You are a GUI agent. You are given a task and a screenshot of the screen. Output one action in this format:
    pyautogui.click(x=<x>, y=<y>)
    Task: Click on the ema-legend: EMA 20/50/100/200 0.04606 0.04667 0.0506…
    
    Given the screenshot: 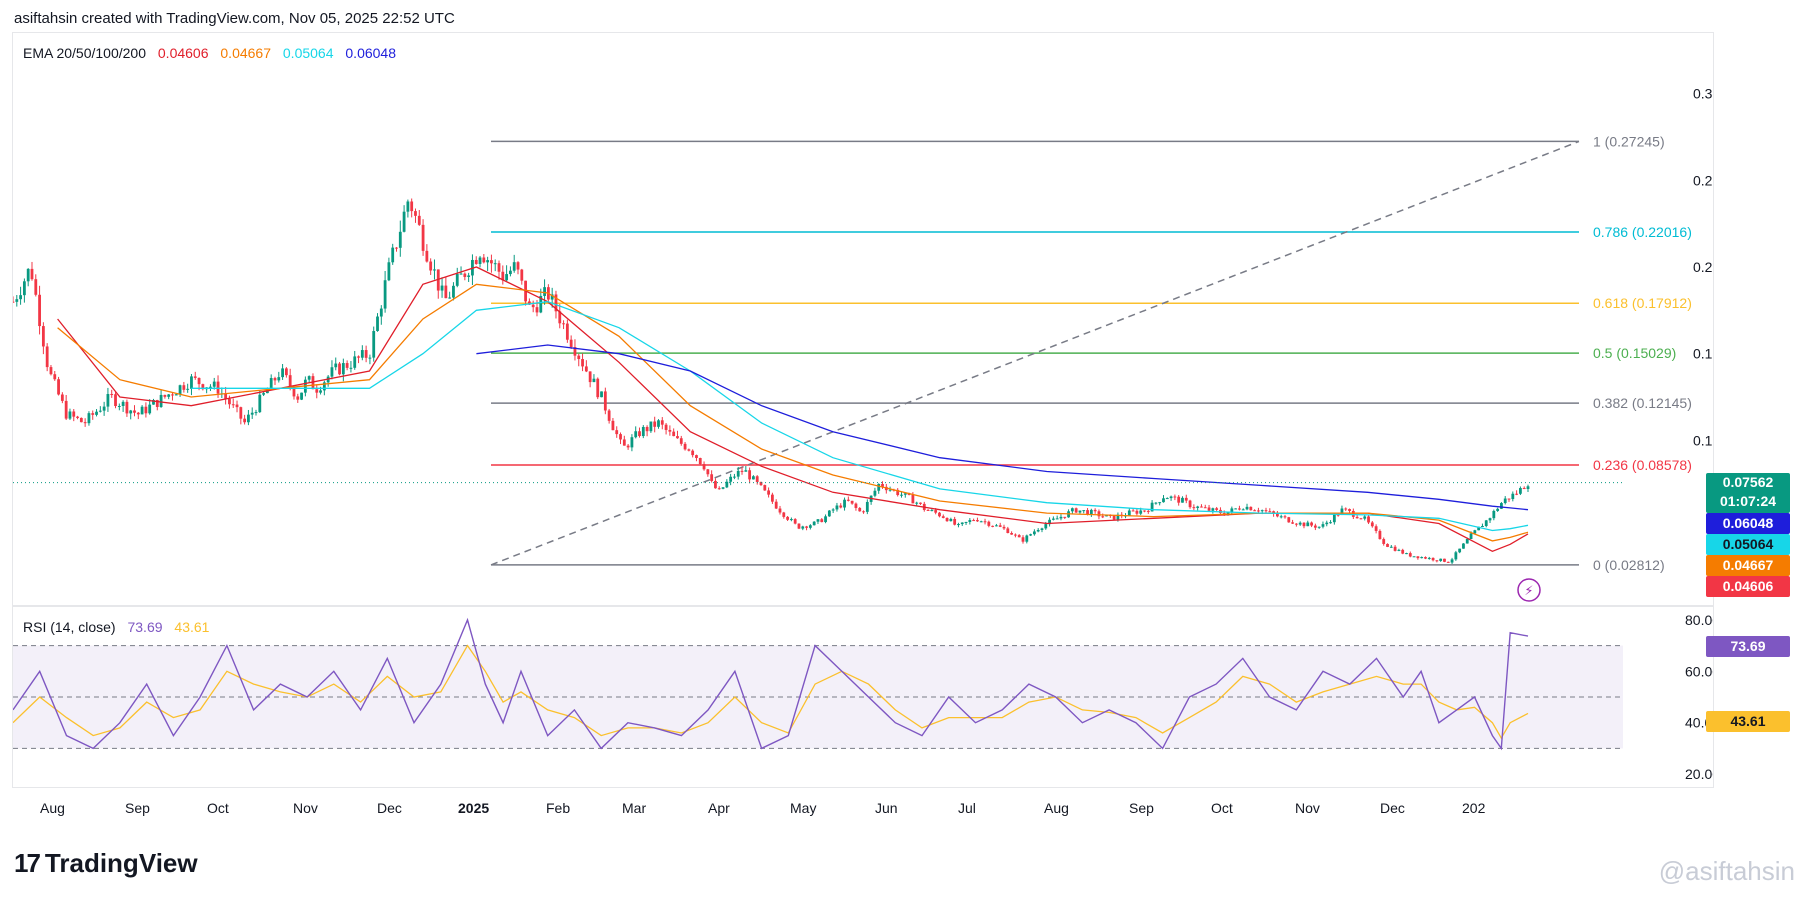 What is the action you would take?
    pyautogui.click(x=213, y=53)
    